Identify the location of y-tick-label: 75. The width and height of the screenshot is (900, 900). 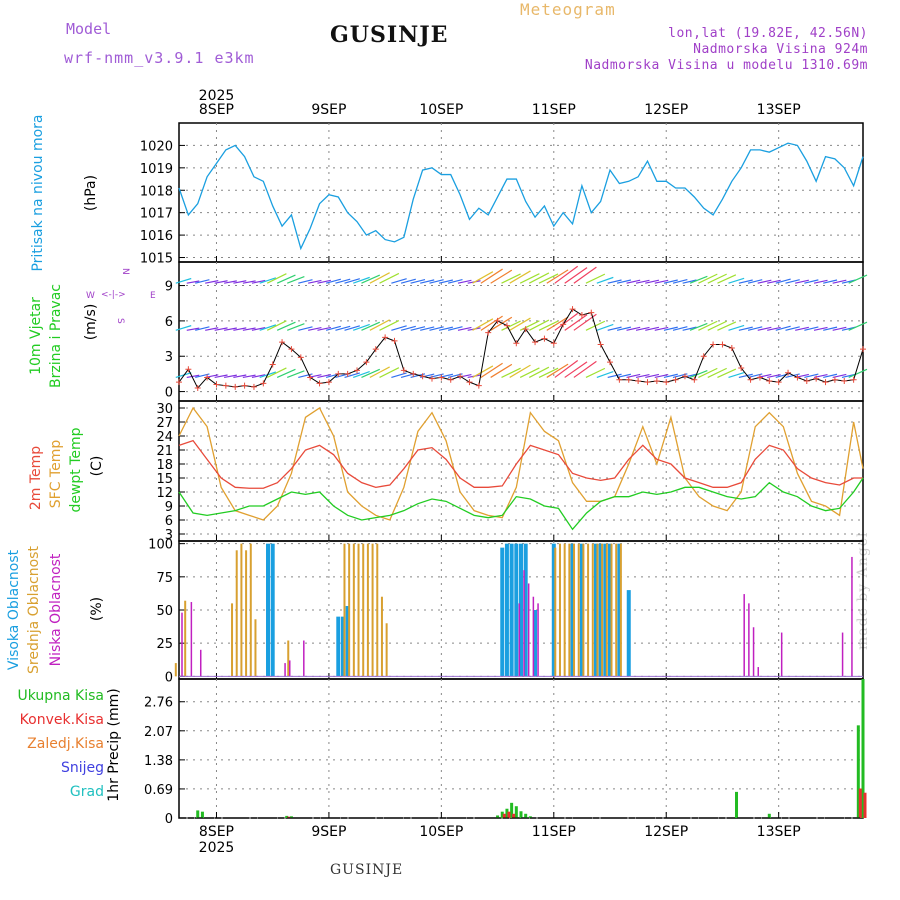
(164, 578).